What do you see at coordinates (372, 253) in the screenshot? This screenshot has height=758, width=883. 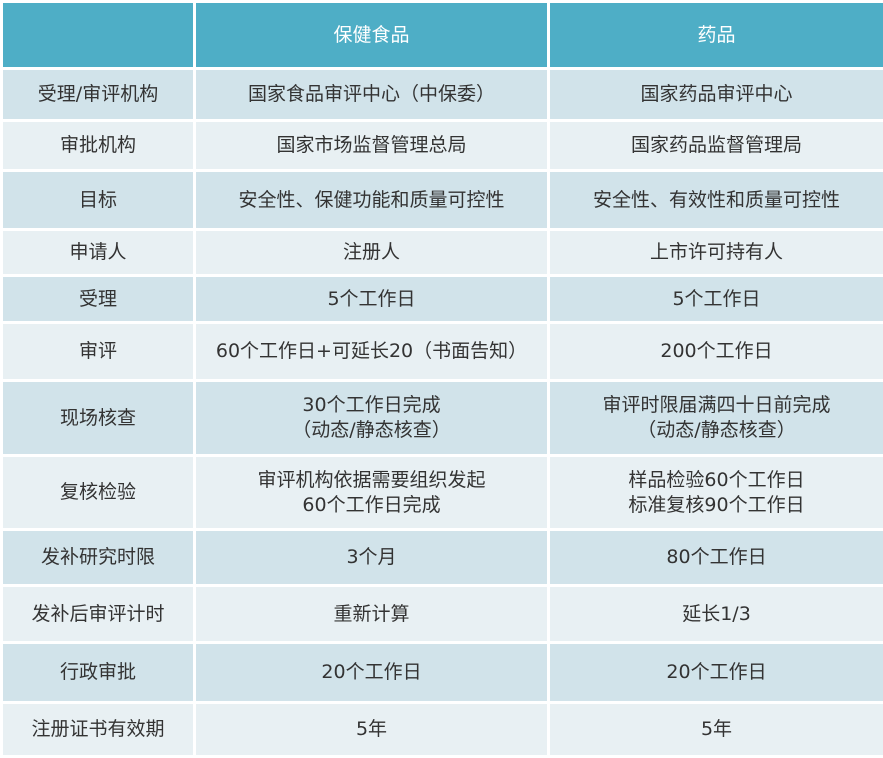 I see `table-cell: 注册人` at bounding box center [372, 253].